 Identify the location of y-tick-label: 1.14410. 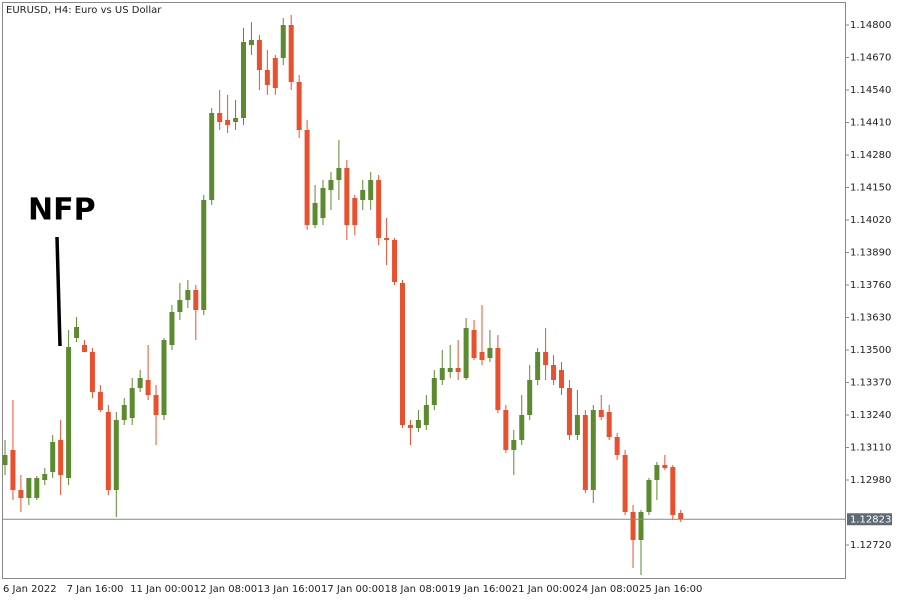
(870, 123).